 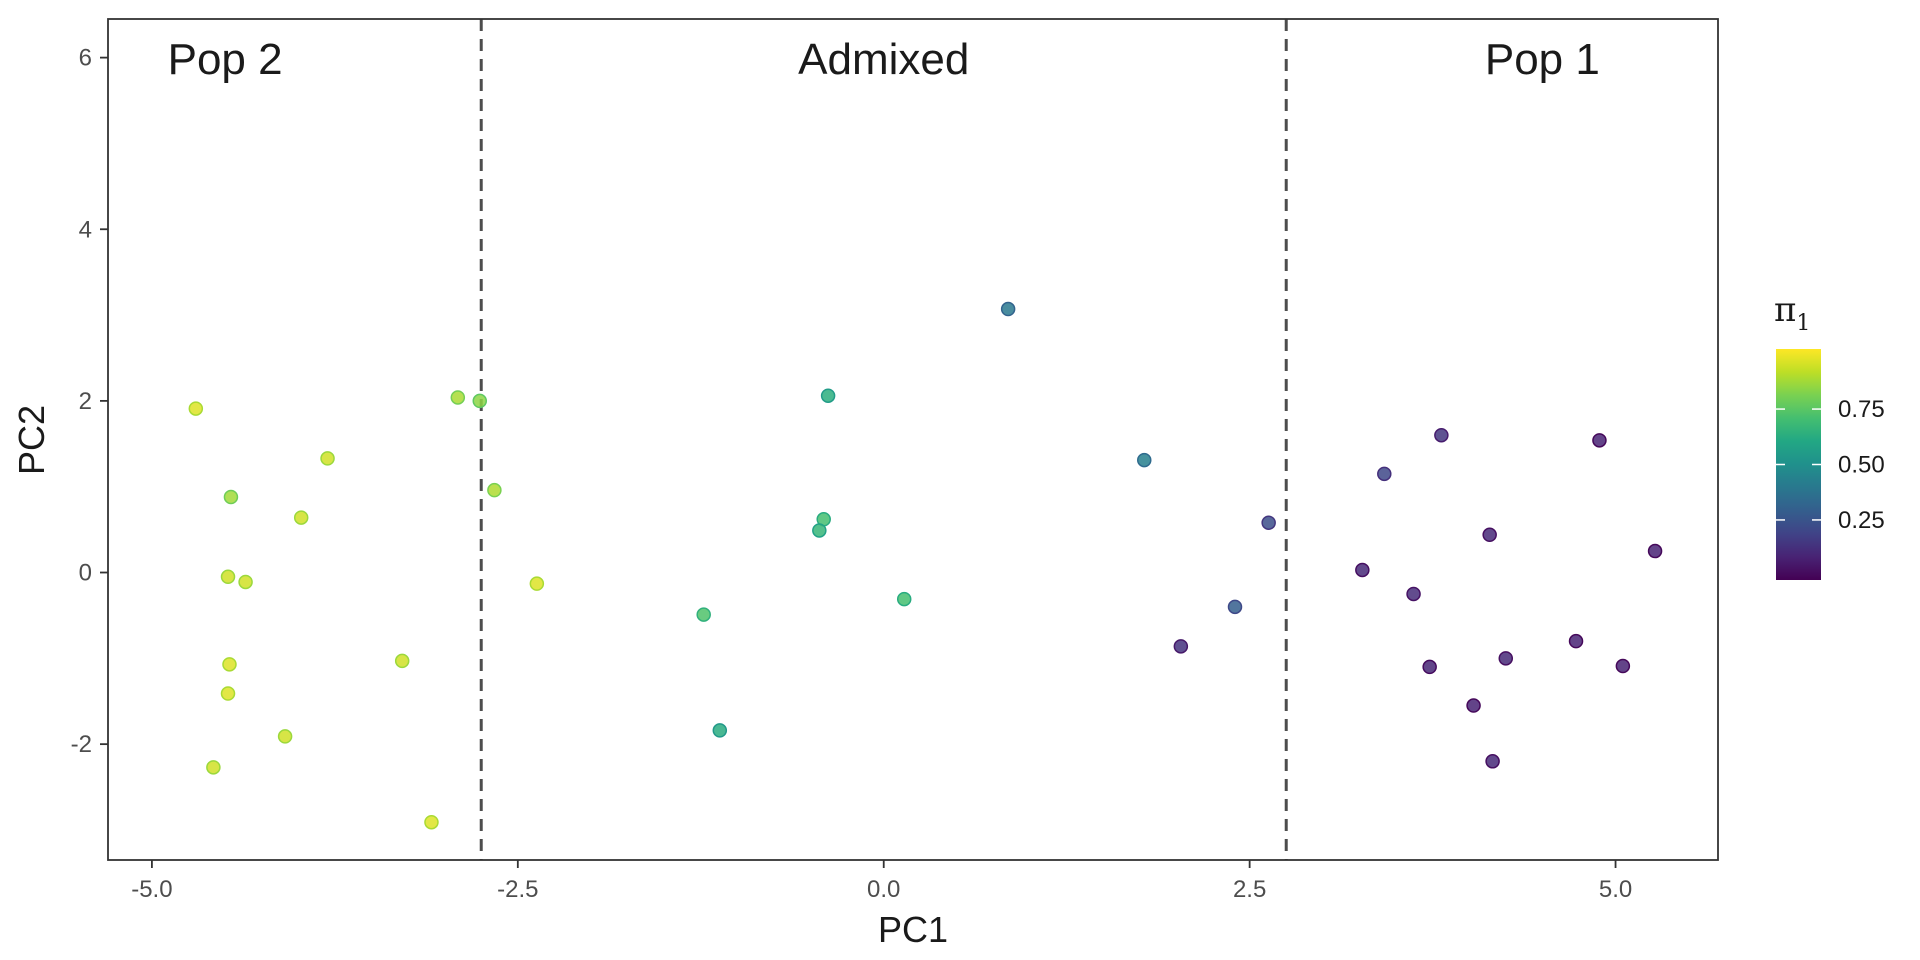 I want to click on color-legend: π1 0.25 0.50 0.75, so click(x=1829, y=435).